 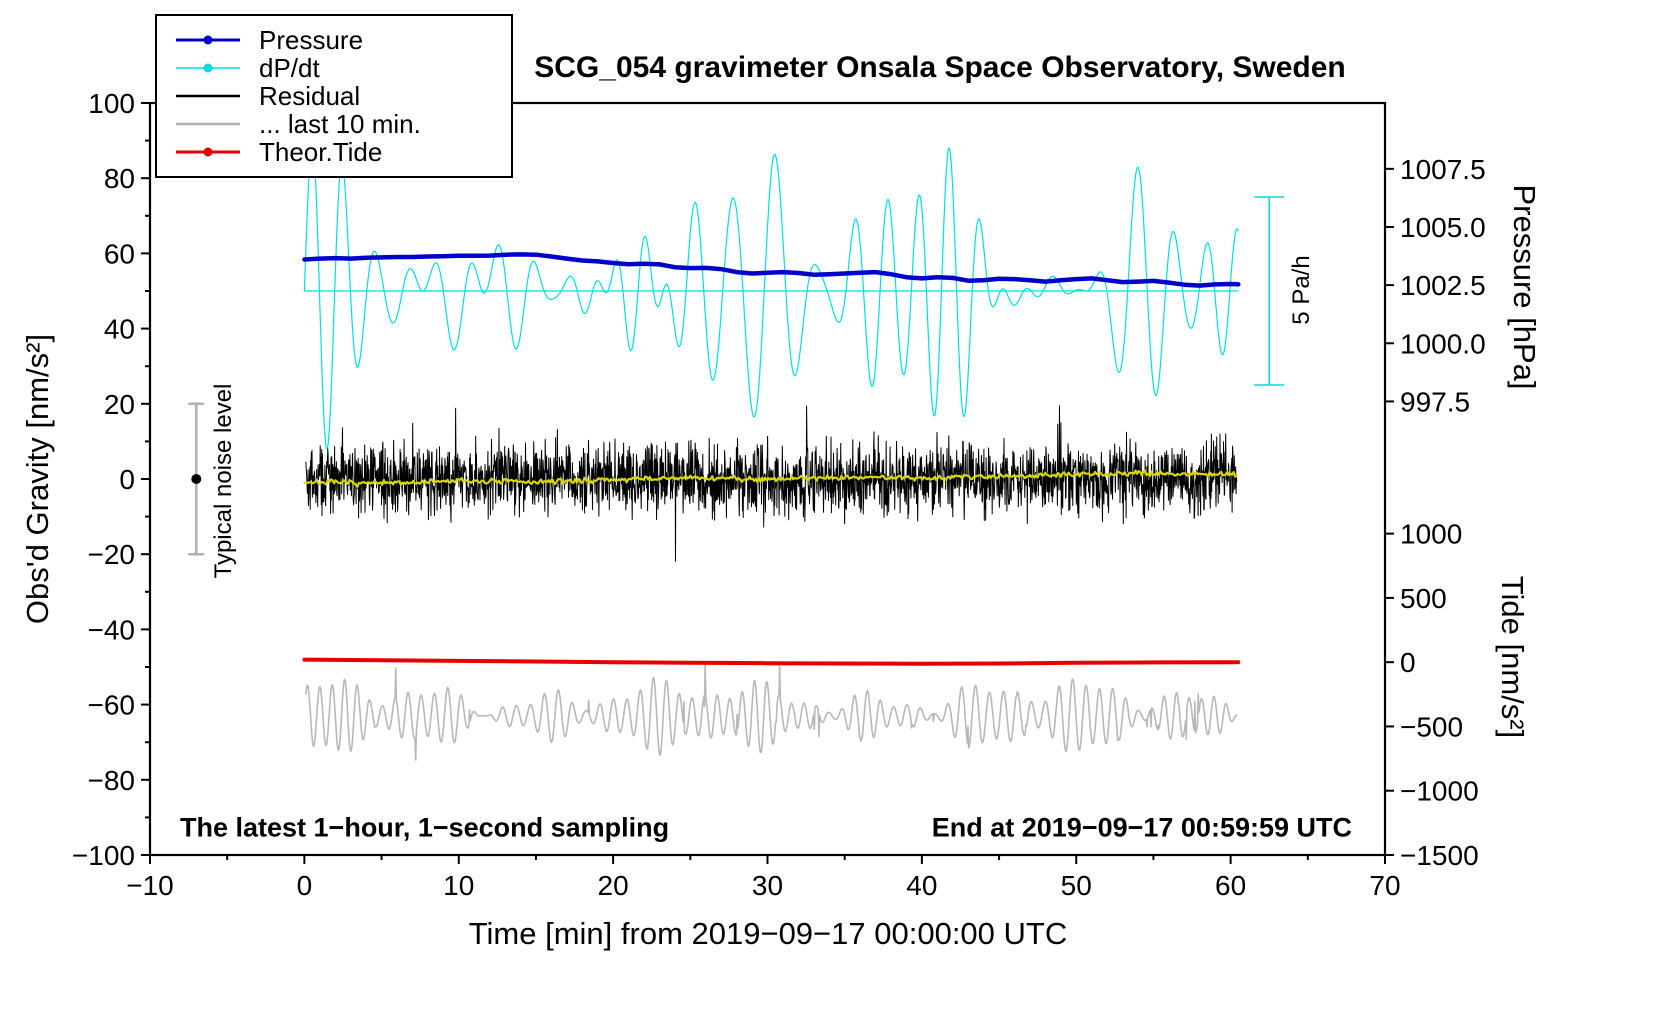 I want to click on tick-label: −20, so click(x=112, y=554).